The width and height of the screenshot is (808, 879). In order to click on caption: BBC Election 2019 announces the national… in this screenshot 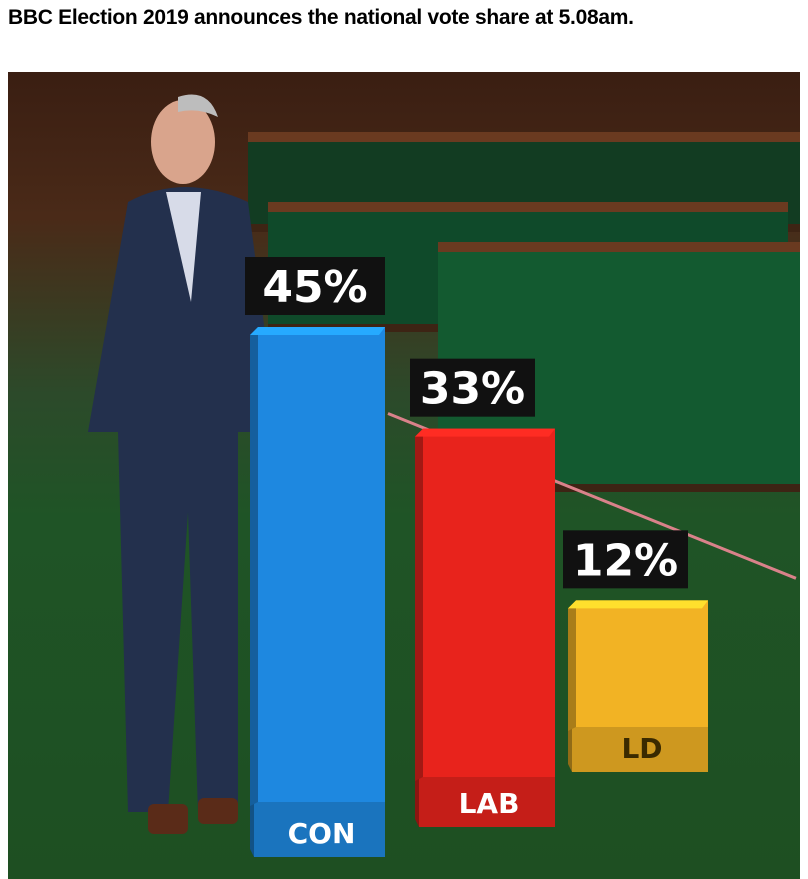, I will do `click(321, 17)`.